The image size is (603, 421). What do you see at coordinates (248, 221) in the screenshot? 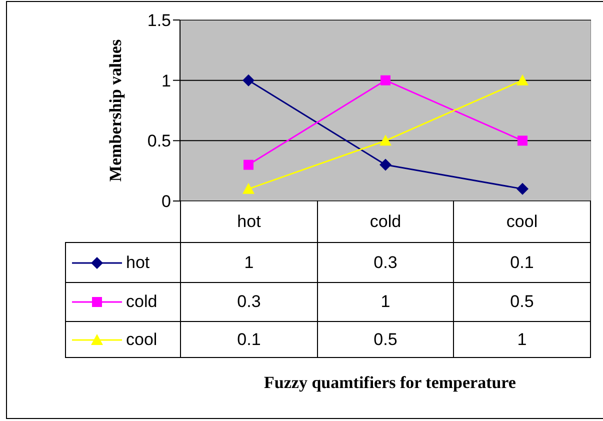
I see `x-tick-label: hot` at bounding box center [248, 221].